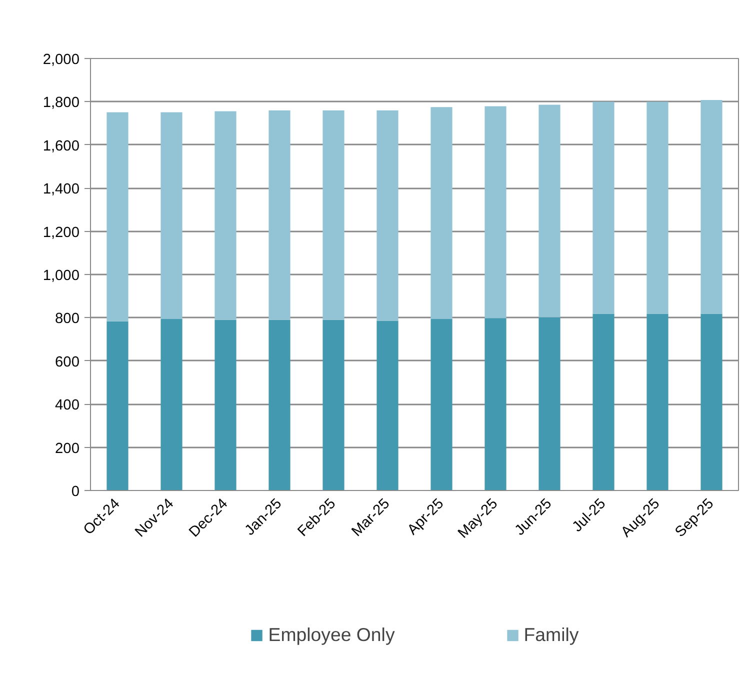  I want to click on y-tick-label: 1,200, so click(61, 232).